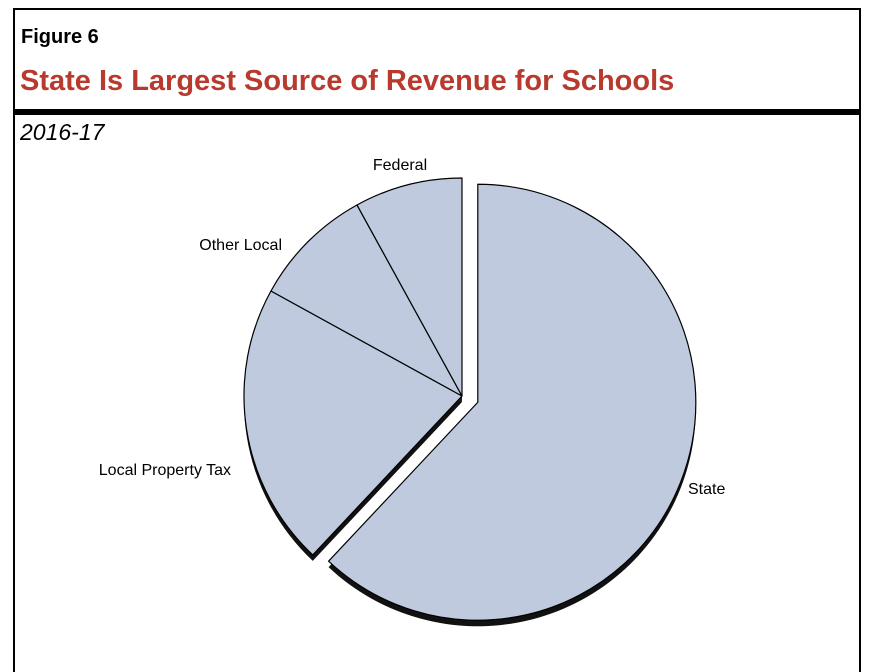  What do you see at coordinates (437, 112) in the screenshot?
I see `title-rule` at bounding box center [437, 112].